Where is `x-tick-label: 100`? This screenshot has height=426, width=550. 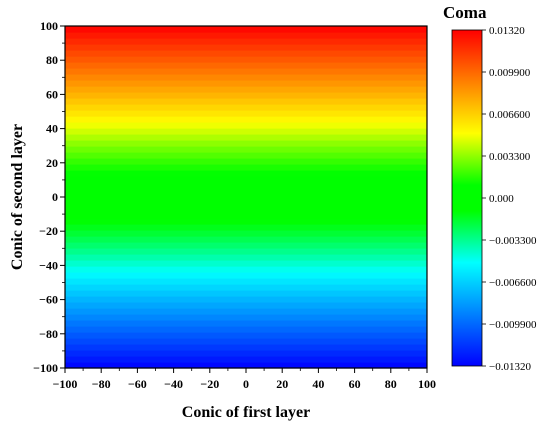 x-tick-label: 100 is located at coordinates (427, 384).